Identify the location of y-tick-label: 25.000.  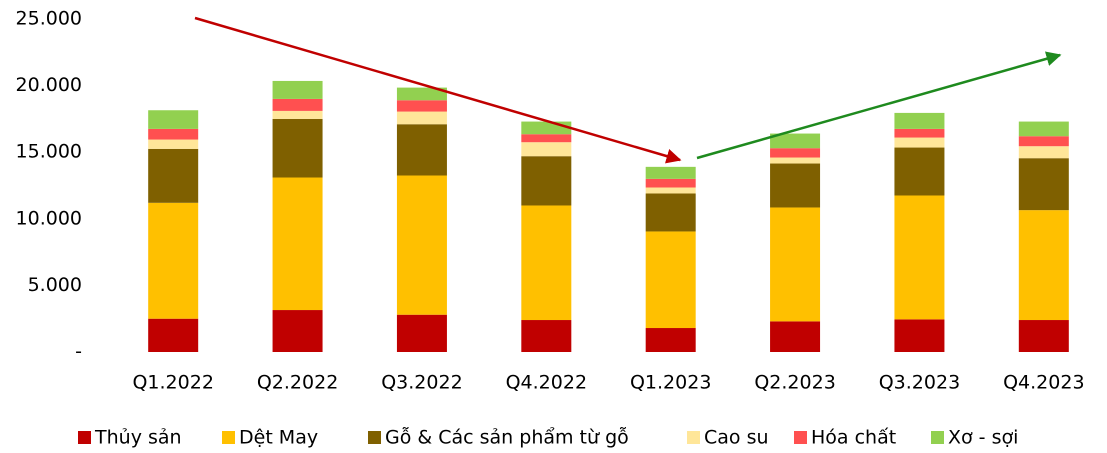
(49, 19).